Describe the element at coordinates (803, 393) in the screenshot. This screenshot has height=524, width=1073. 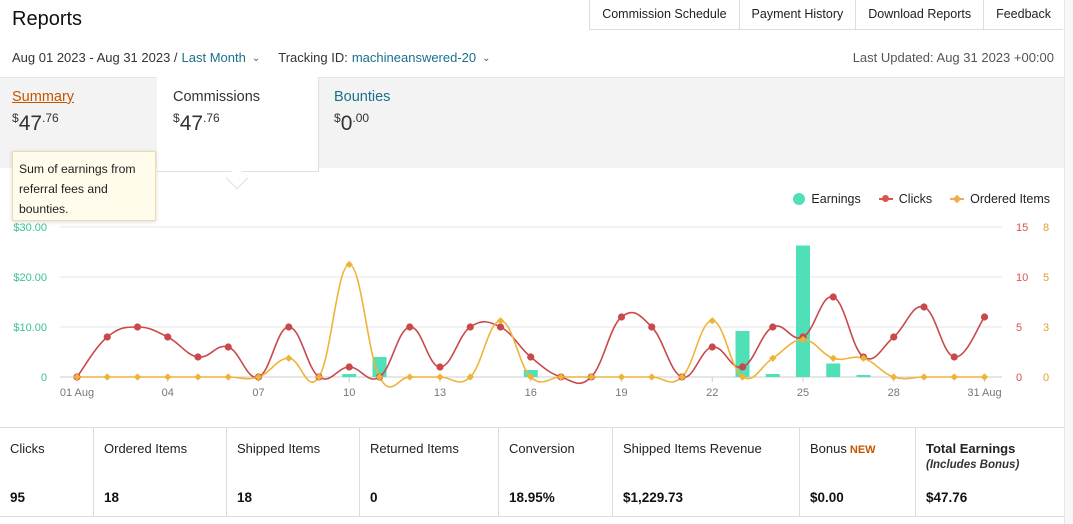
I see `x-tick-label: 25` at that location.